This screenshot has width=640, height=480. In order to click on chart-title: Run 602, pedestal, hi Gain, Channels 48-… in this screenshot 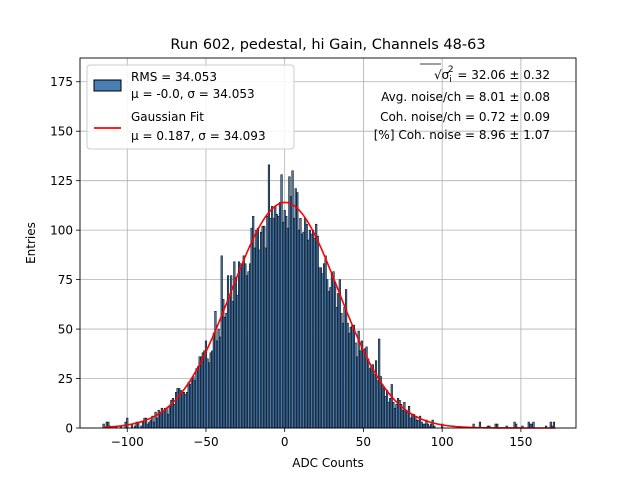, I will do `click(327, 45)`.